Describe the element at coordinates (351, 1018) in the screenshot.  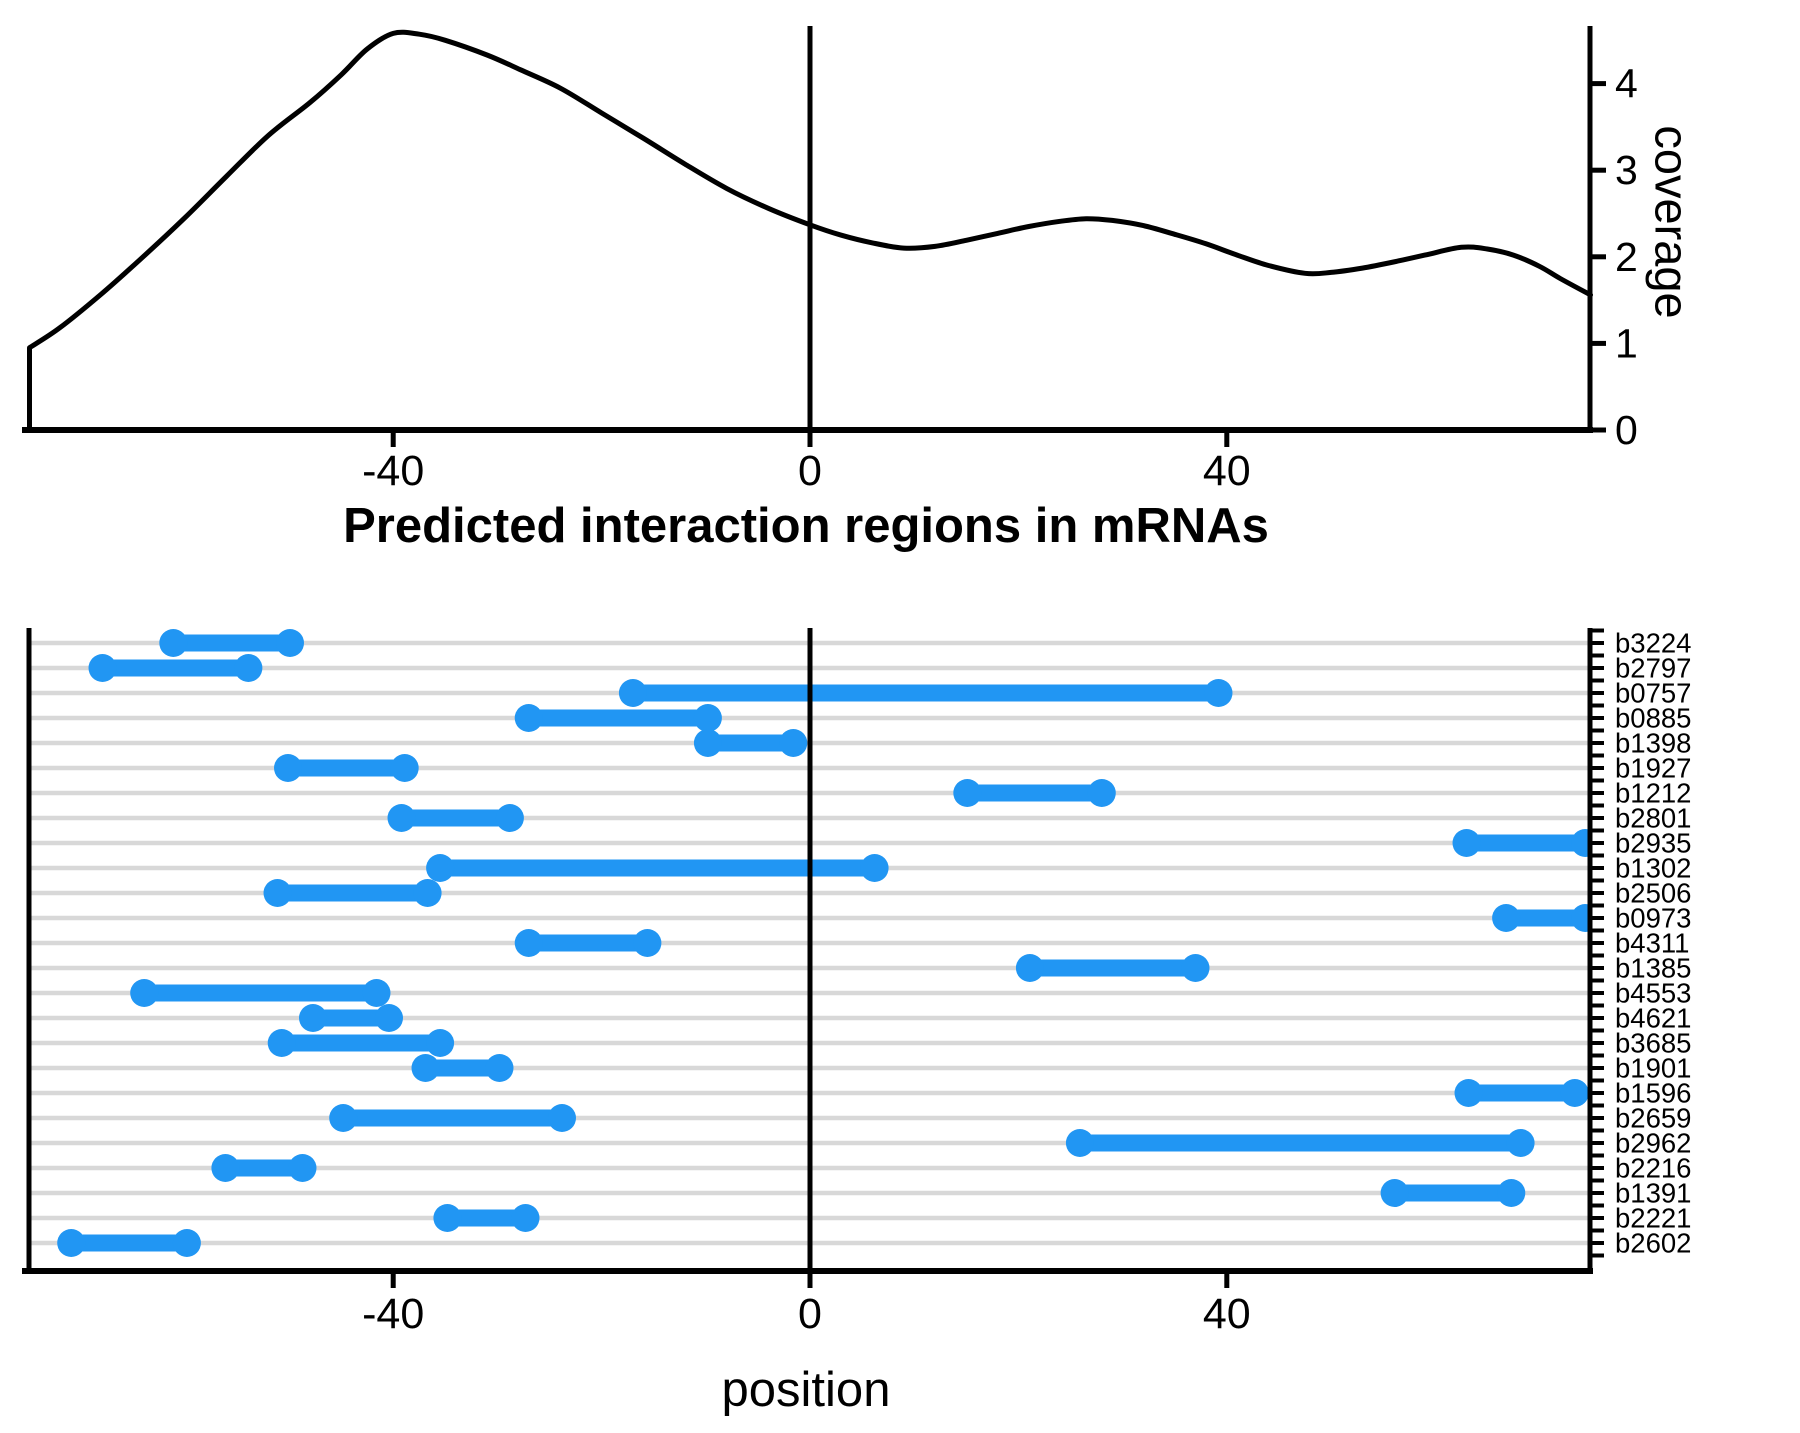
I see `segment-b4621` at that location.